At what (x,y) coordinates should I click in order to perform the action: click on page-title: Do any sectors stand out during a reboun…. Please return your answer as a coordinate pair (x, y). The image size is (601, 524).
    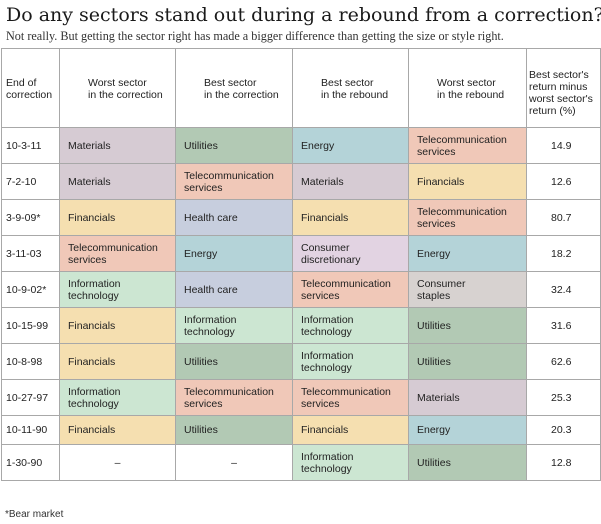
    Looking at the image, I should click on (303, 15).